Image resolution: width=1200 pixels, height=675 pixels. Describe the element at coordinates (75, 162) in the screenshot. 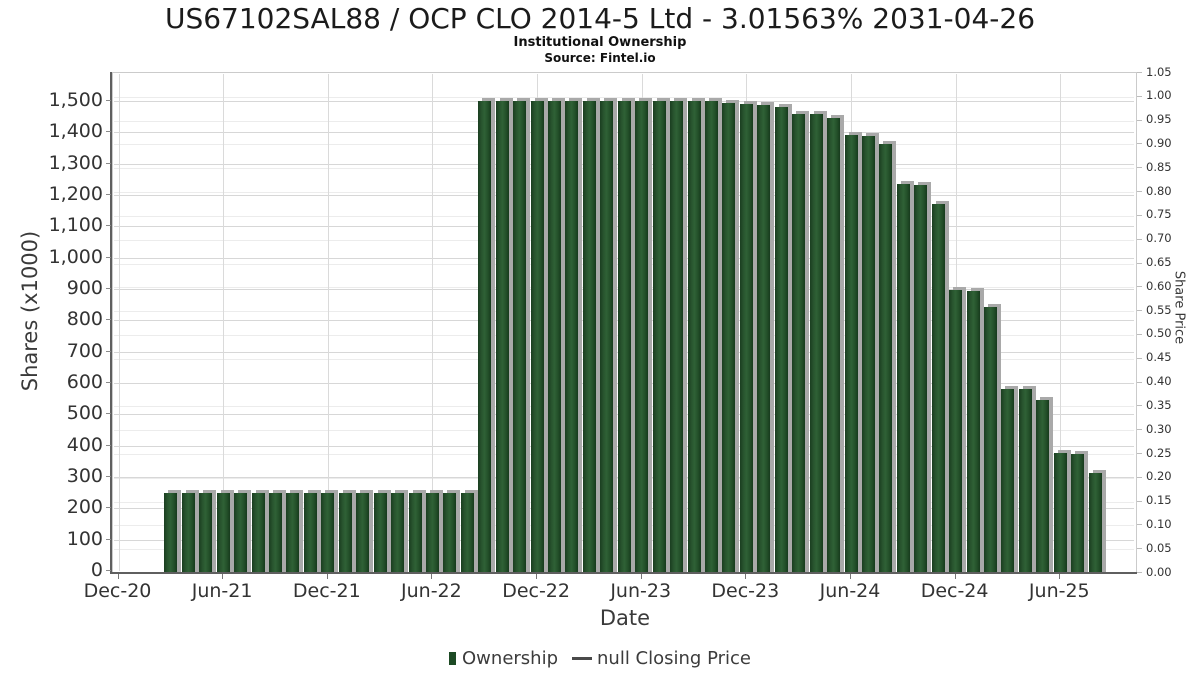

I see `y-axis-left-tick-label: 1,300` at that location.